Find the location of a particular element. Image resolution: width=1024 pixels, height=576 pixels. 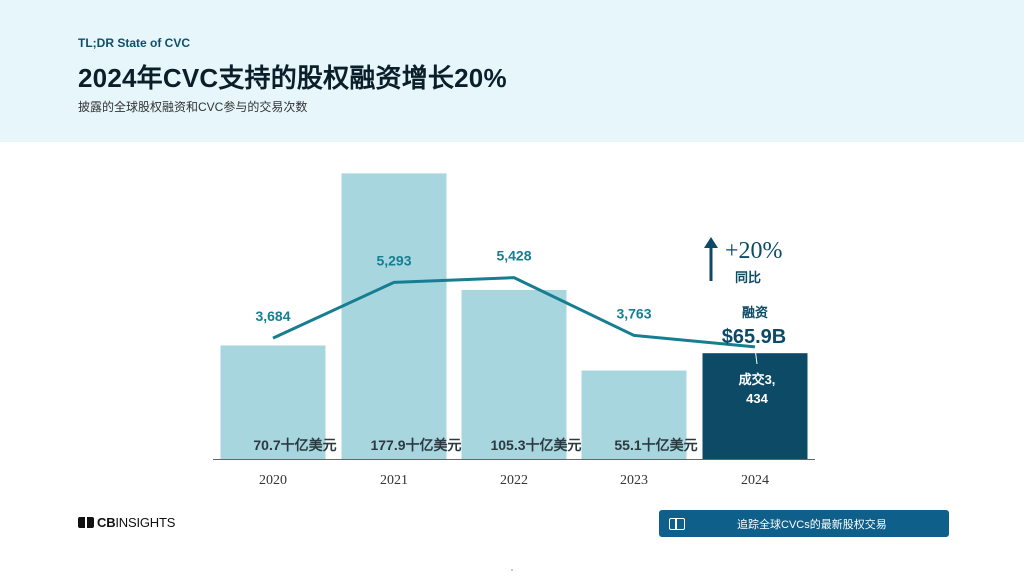

deals-2024-label-line1: 成交3, is located at coordinates (757, 379).